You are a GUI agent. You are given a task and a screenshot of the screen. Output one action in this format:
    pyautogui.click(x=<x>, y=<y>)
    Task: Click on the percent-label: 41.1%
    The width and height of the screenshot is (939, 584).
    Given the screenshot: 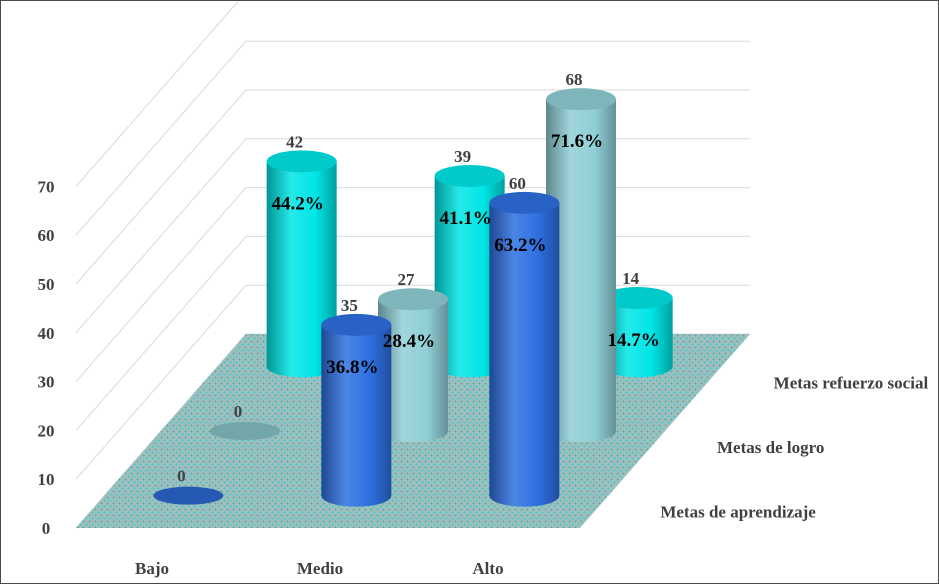 What is the action you would take?
    pyautogui.click(x=466, y=218)
    